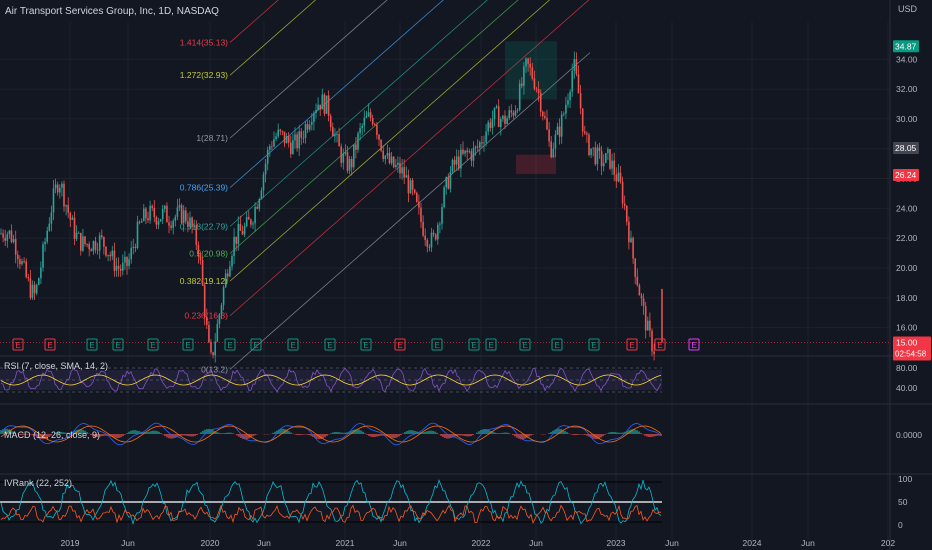 Image resolution: width=932 pixels, height=550 pixels. Describe the element at coordinates (38, 483) in the screenshot. I see `ivr-label: IVRank (22, 252)` at that location.